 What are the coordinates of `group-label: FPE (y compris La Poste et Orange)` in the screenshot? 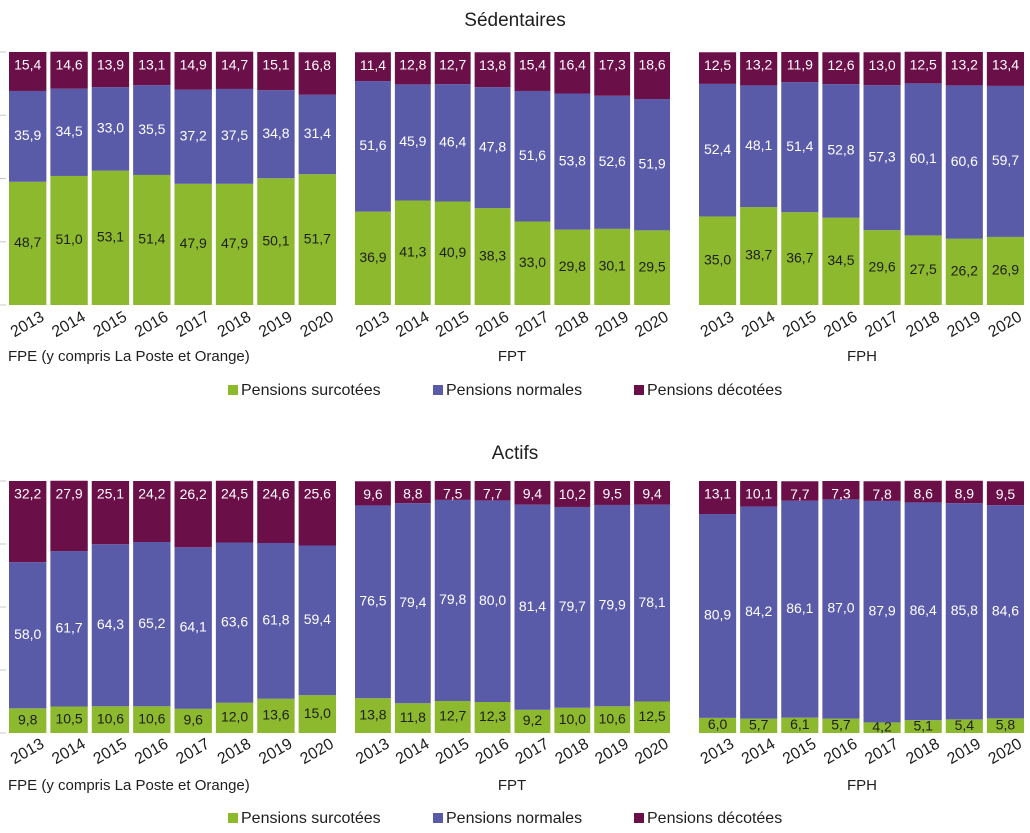 It's located at (129, 356).